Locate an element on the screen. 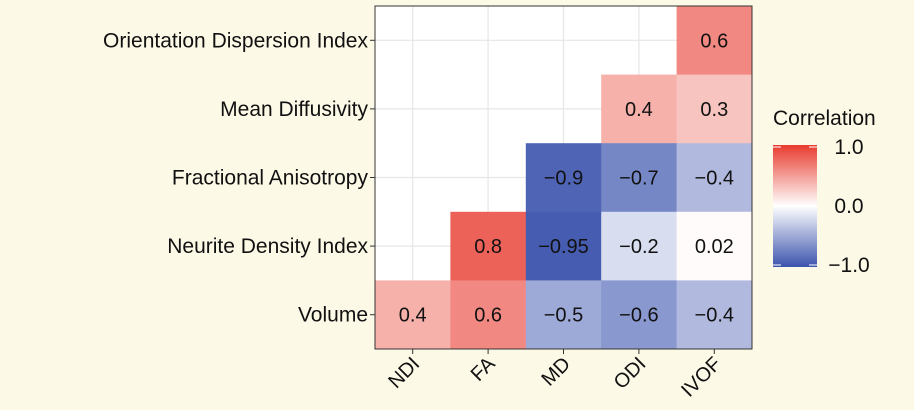 The image size is (914, 410). x-tick-label: IVOF is located at coordinates (701, 377).